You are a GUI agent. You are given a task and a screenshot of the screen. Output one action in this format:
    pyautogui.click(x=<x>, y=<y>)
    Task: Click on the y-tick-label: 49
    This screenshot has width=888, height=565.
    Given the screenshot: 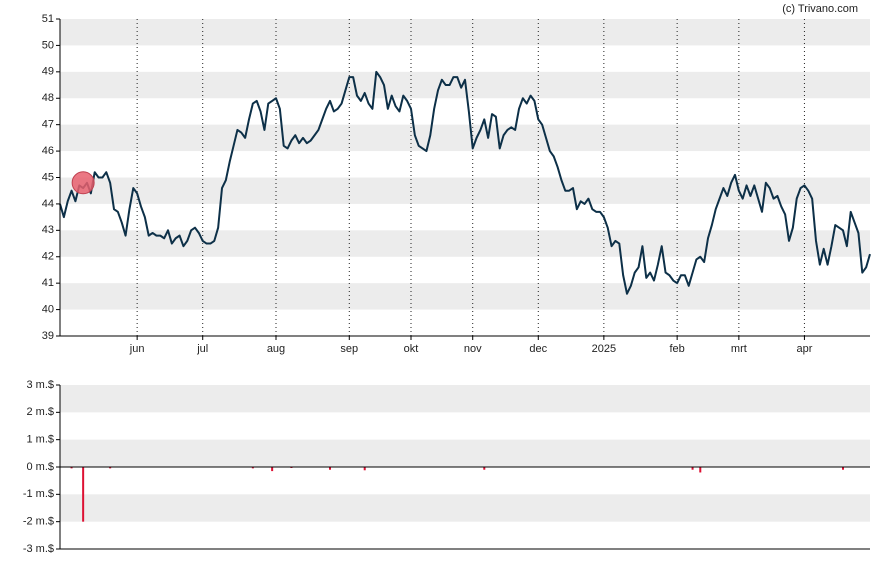 What is the action you would take?
    pyautogui.click(x=48, y=72)
    